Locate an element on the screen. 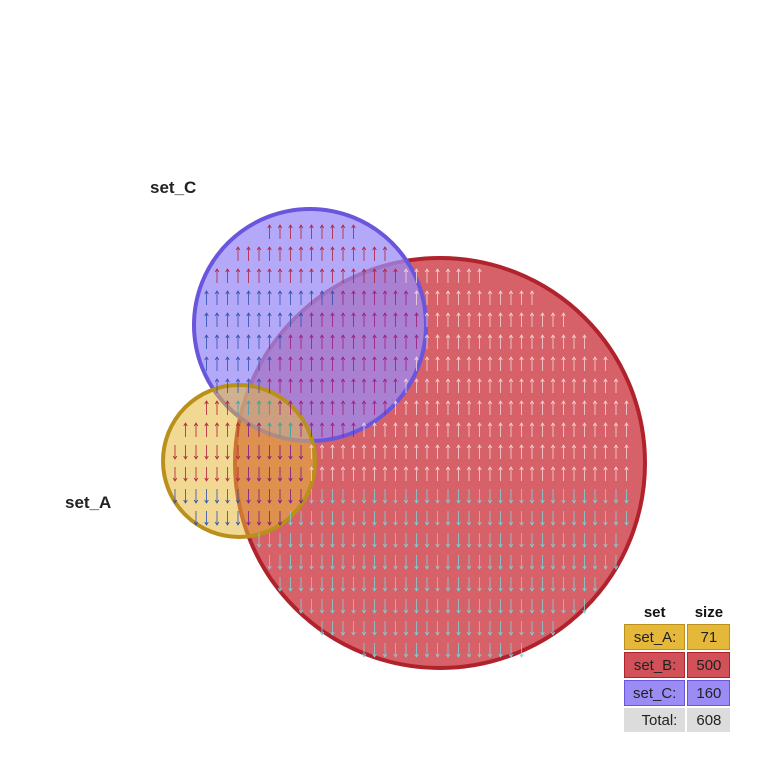  legend-total-value: 608 is located at coordinates (709, 720).